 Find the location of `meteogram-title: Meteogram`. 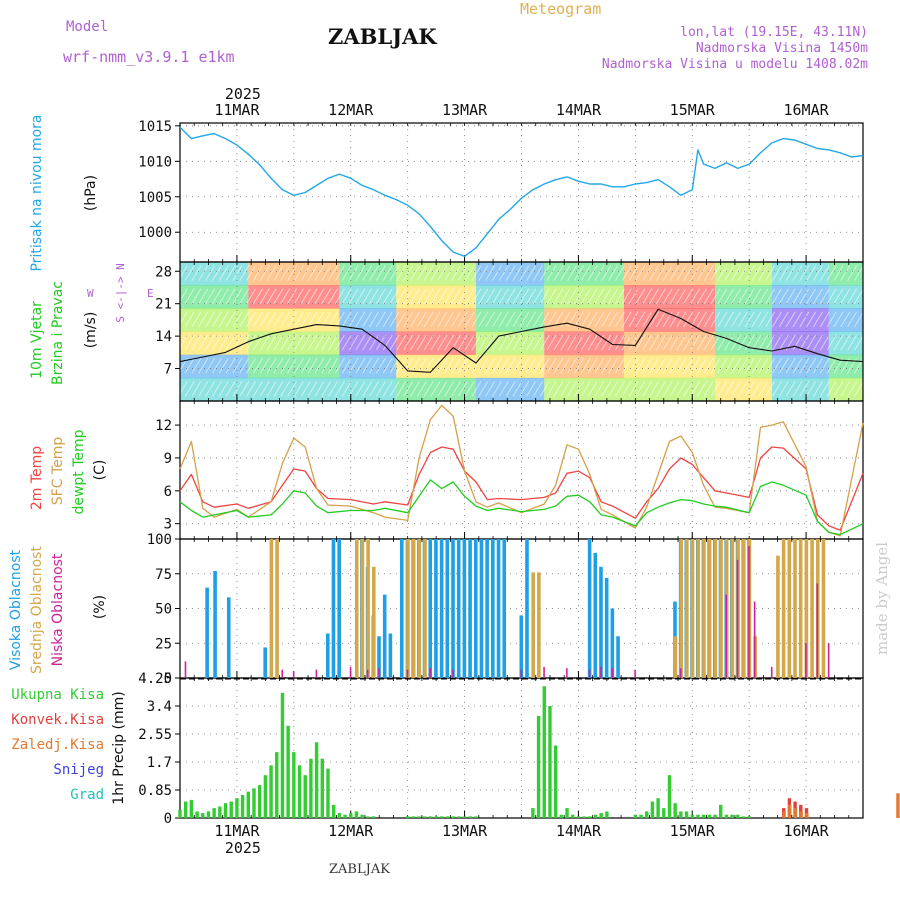

meteogram-title: Meteogram is located at coordinates (561, 9).